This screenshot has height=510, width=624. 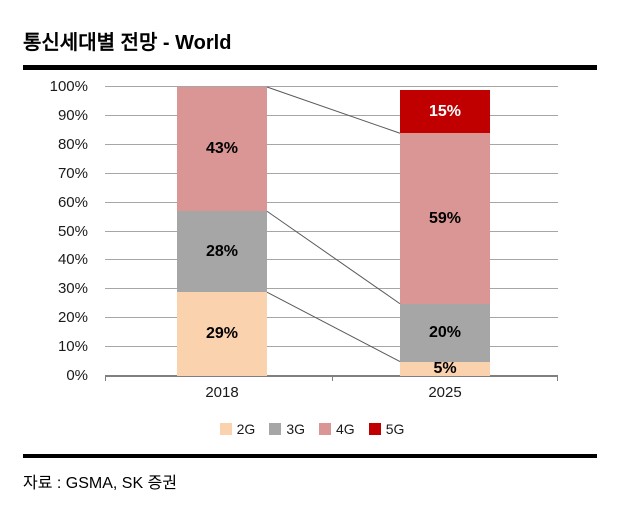 What do you see at coordinates (72, 347) in the screenshot?
I see `y-tick-label: 10%` at bounding box center [72, 347].